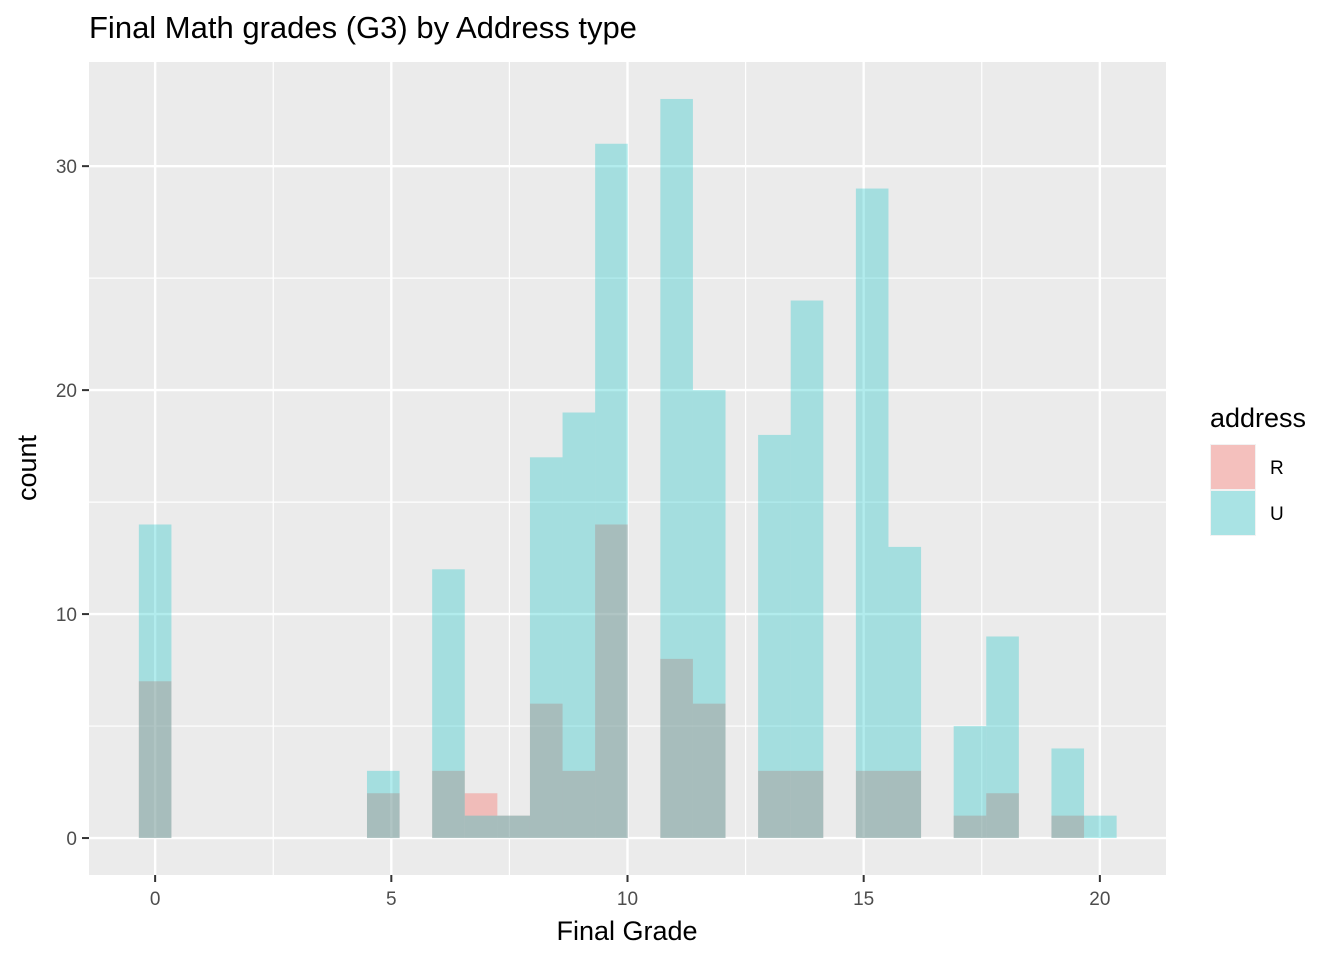 Image resolution: width=1344 pixels, height=960 pixels. What do you see at coordinates (1277, 468) in the screenshot?
I see `legend-label-r: R` at bounding box center [1277, 468].